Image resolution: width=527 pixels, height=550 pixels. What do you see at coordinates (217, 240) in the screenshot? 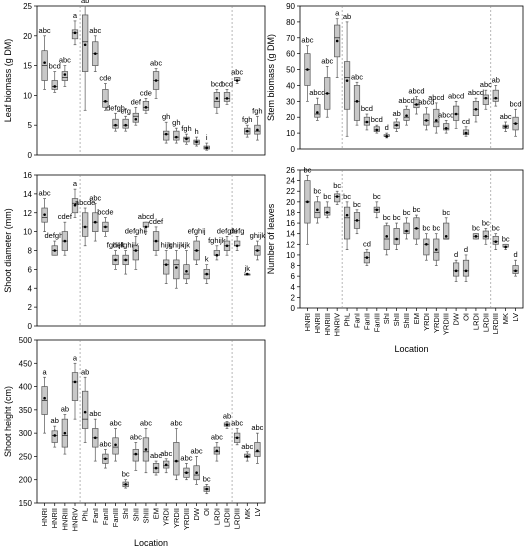
I see `significance-letter: fghijk` at bounding box center [217, 240].